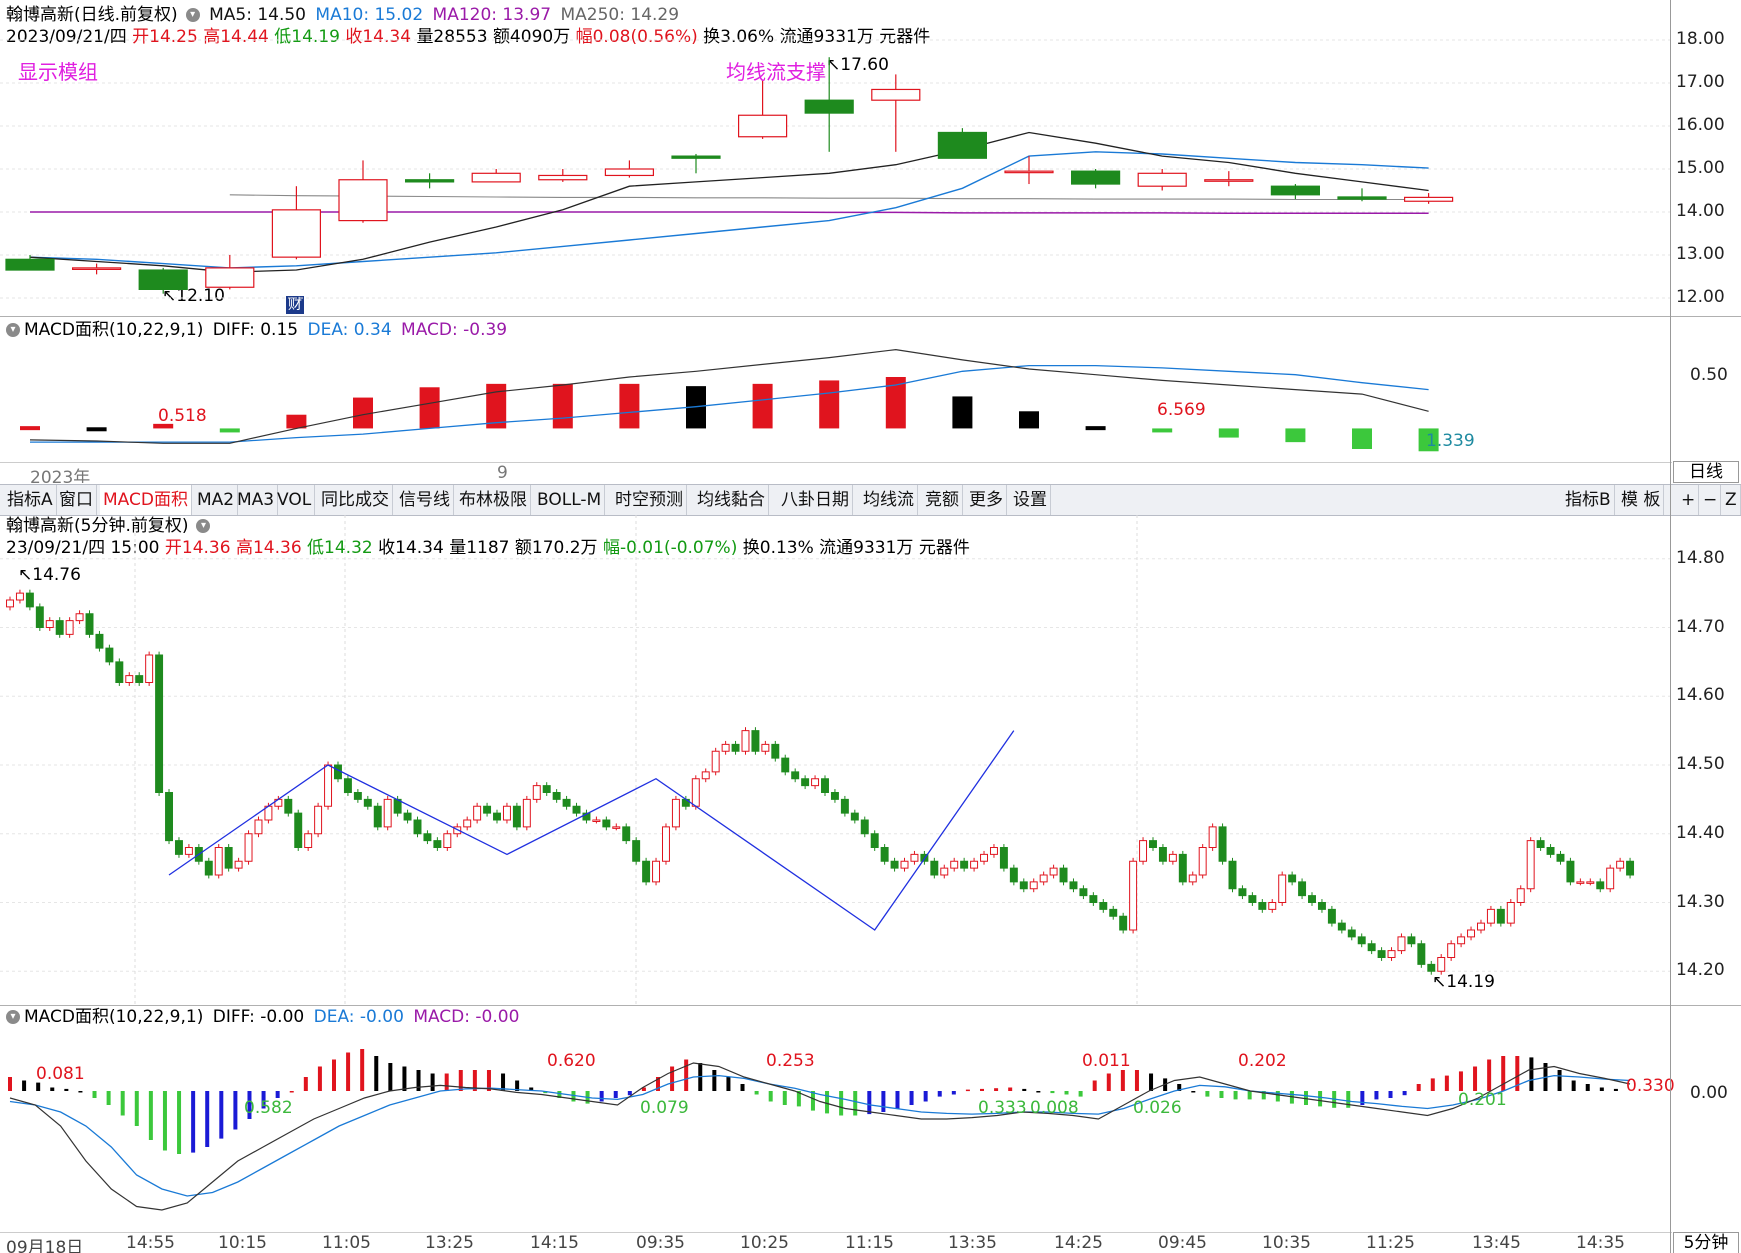 This screenshot has width=1741, height=1253. I want to click on ma5-label: MA5: 14.50, so click(257, 15).